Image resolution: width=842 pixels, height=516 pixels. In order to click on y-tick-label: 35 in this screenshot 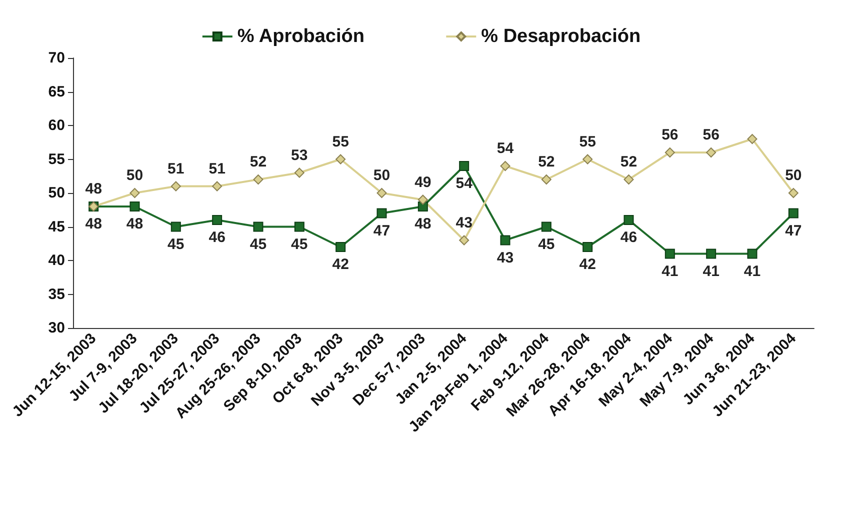, I will do `click(56, 294)`.